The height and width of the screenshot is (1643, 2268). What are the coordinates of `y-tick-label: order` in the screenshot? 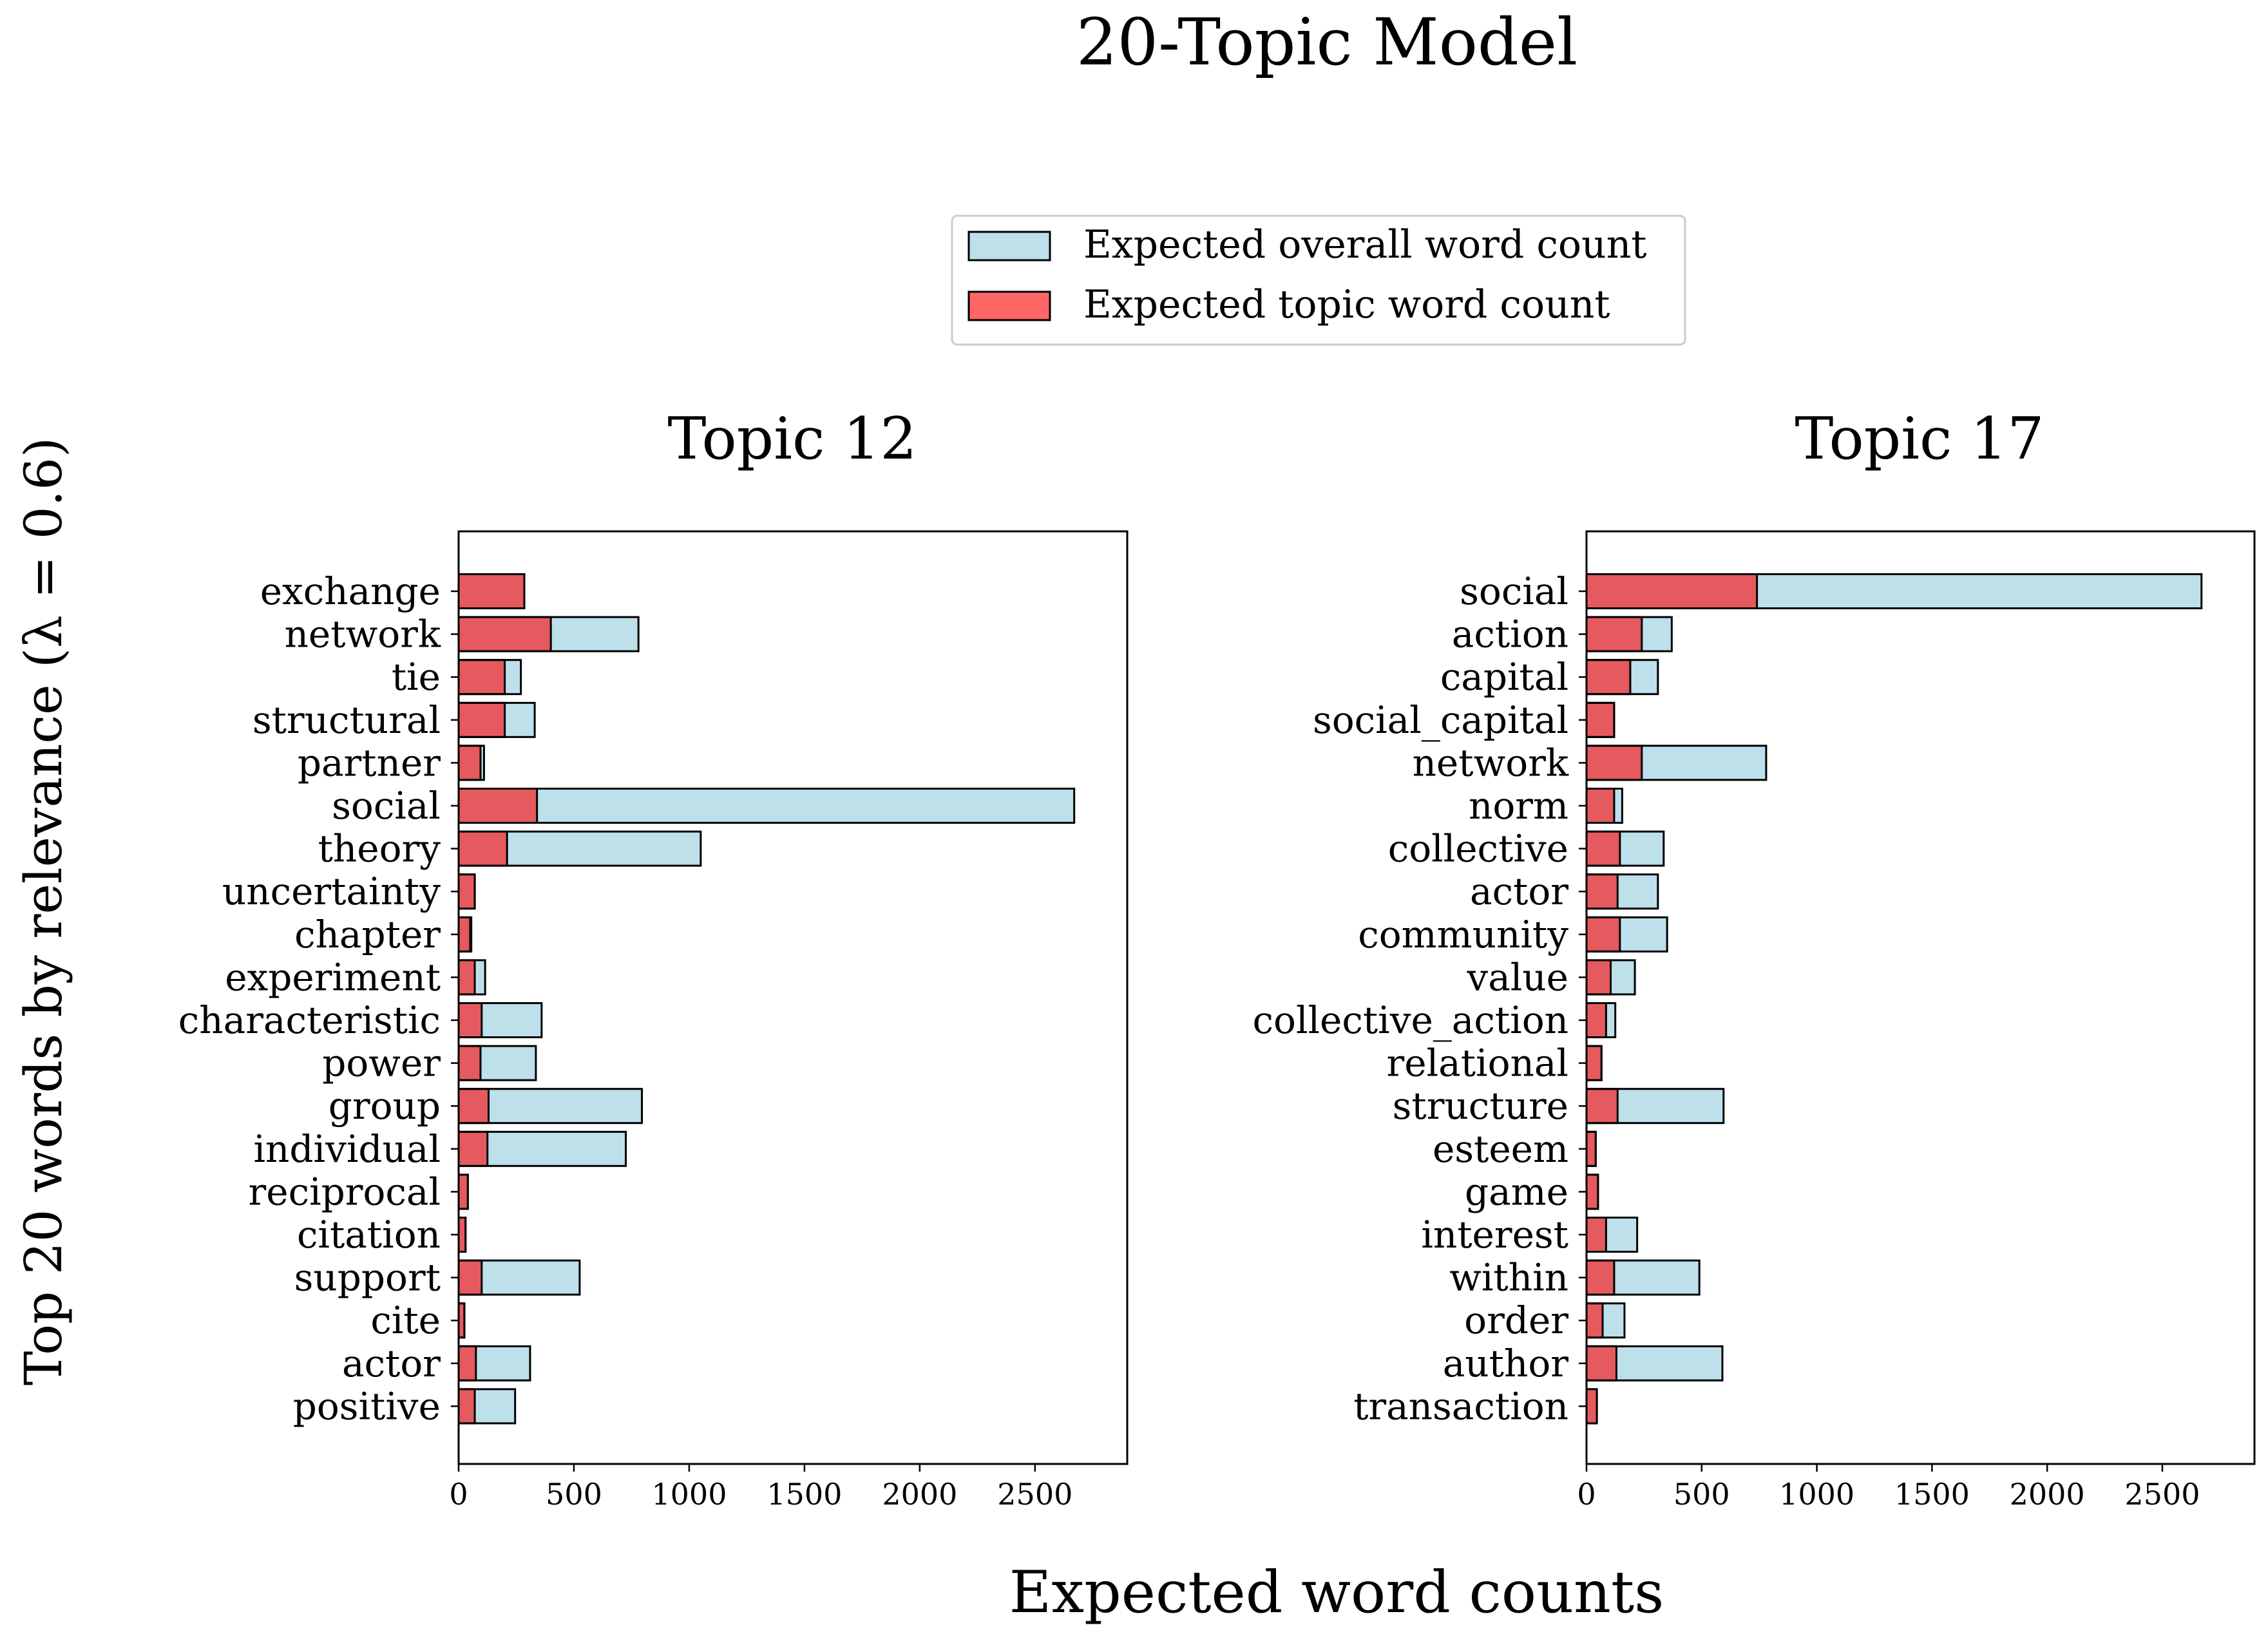 It's located at (1516, 1320).